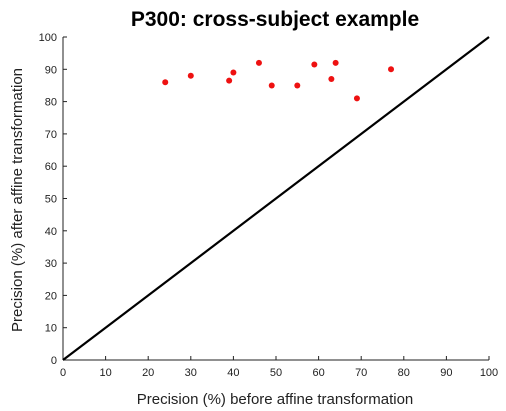  Describe the element at coordinates (191, 373) in the screenshot. I see `x-tick-label: 30` at that location.